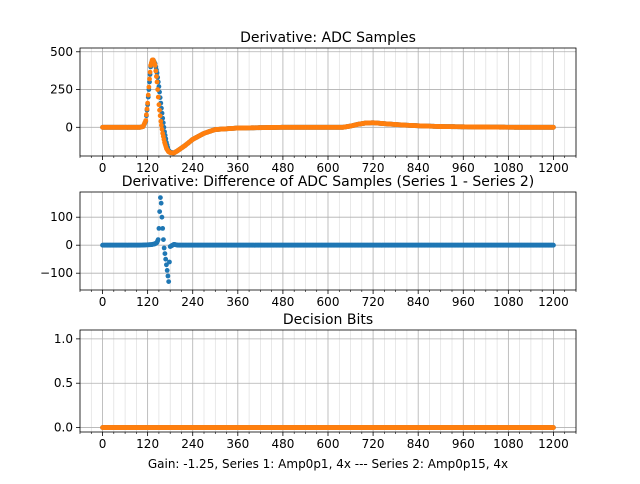 Image resolution: width=640 pixels, height=484 pixels. What do you see at coordinates (63, 339) in the screenshot?
I see `y-tick-label: 1.0` at bounding box center [63, 339].